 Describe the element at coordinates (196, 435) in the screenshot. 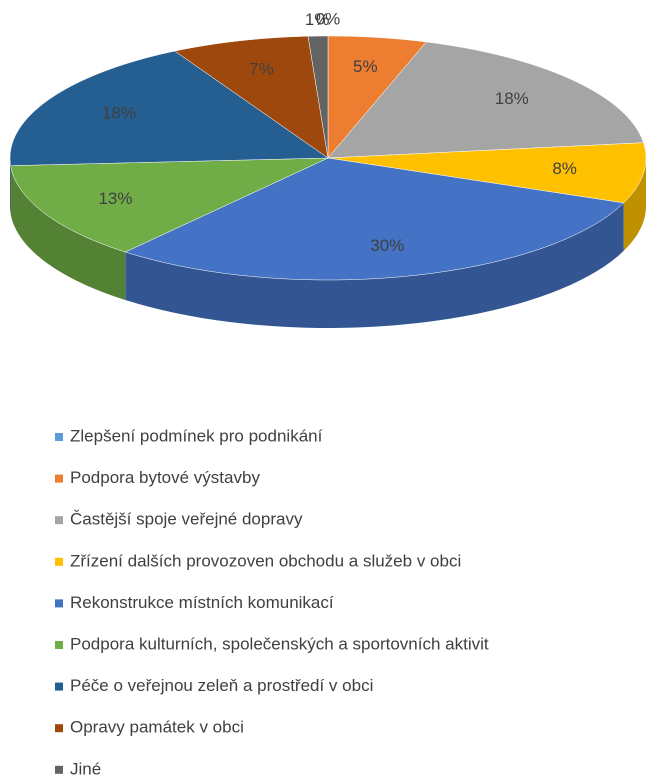

I see `legend-label: Zlepšení podmínek pro podnikání` at that location.